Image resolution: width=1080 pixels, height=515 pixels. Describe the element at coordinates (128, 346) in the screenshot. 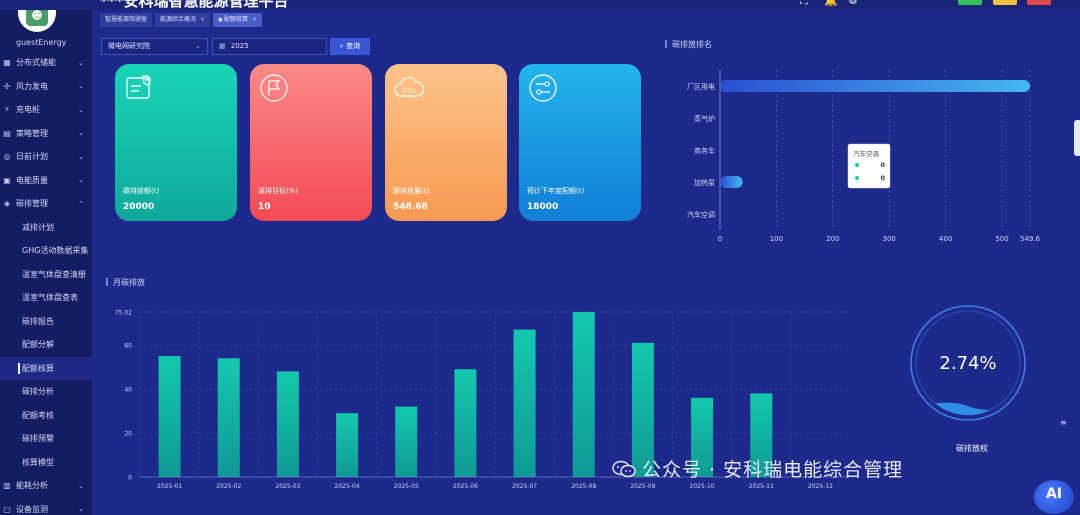

I see `y-tick-label: 60` at that location.